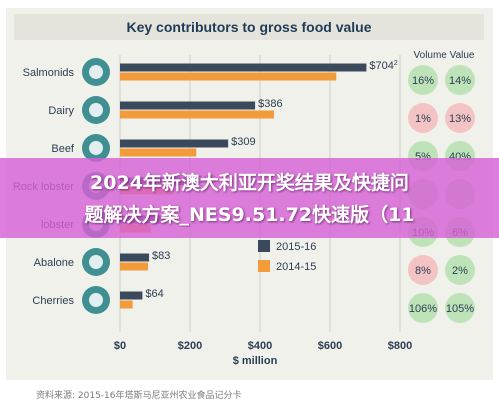 This screenshot has width=499, height=405. I want to click on category-label: Dairy, so click(61, 111).